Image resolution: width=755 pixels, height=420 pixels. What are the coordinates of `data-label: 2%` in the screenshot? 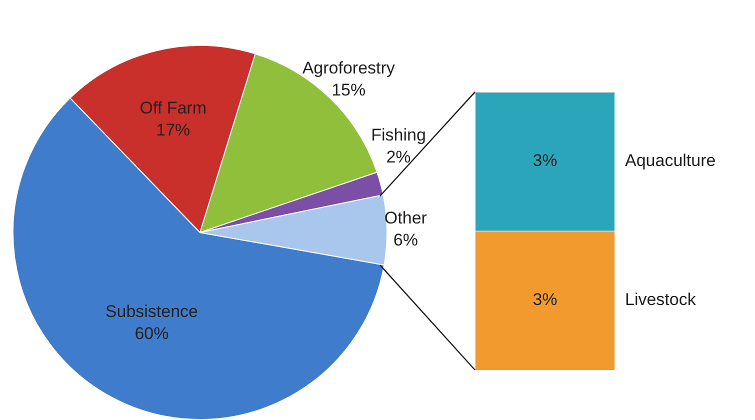 It's located at (398, 156).